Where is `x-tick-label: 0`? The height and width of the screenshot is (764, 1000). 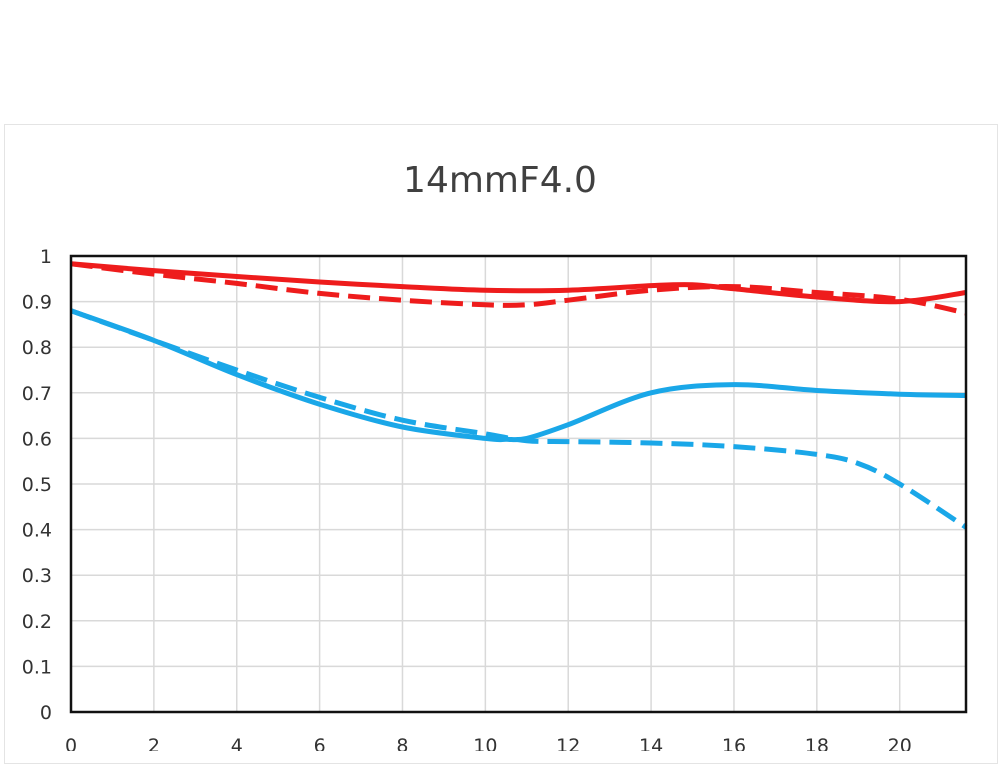
x-tick-label: 0 is located at coordinates (71, 743).